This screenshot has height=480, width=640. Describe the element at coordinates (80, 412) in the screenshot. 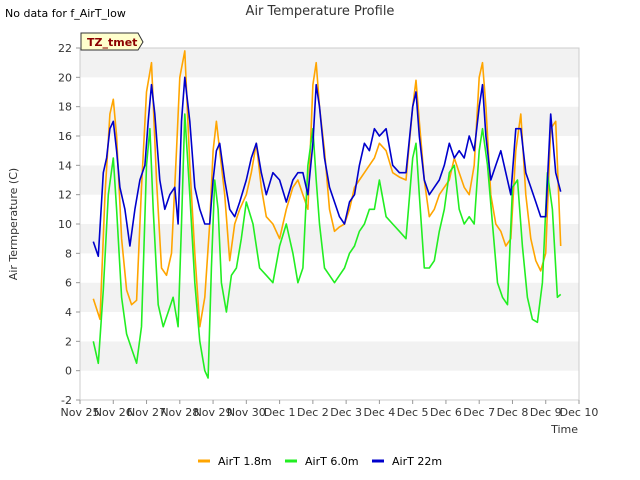

I see `x-tick-label: Nov 25` at that location.